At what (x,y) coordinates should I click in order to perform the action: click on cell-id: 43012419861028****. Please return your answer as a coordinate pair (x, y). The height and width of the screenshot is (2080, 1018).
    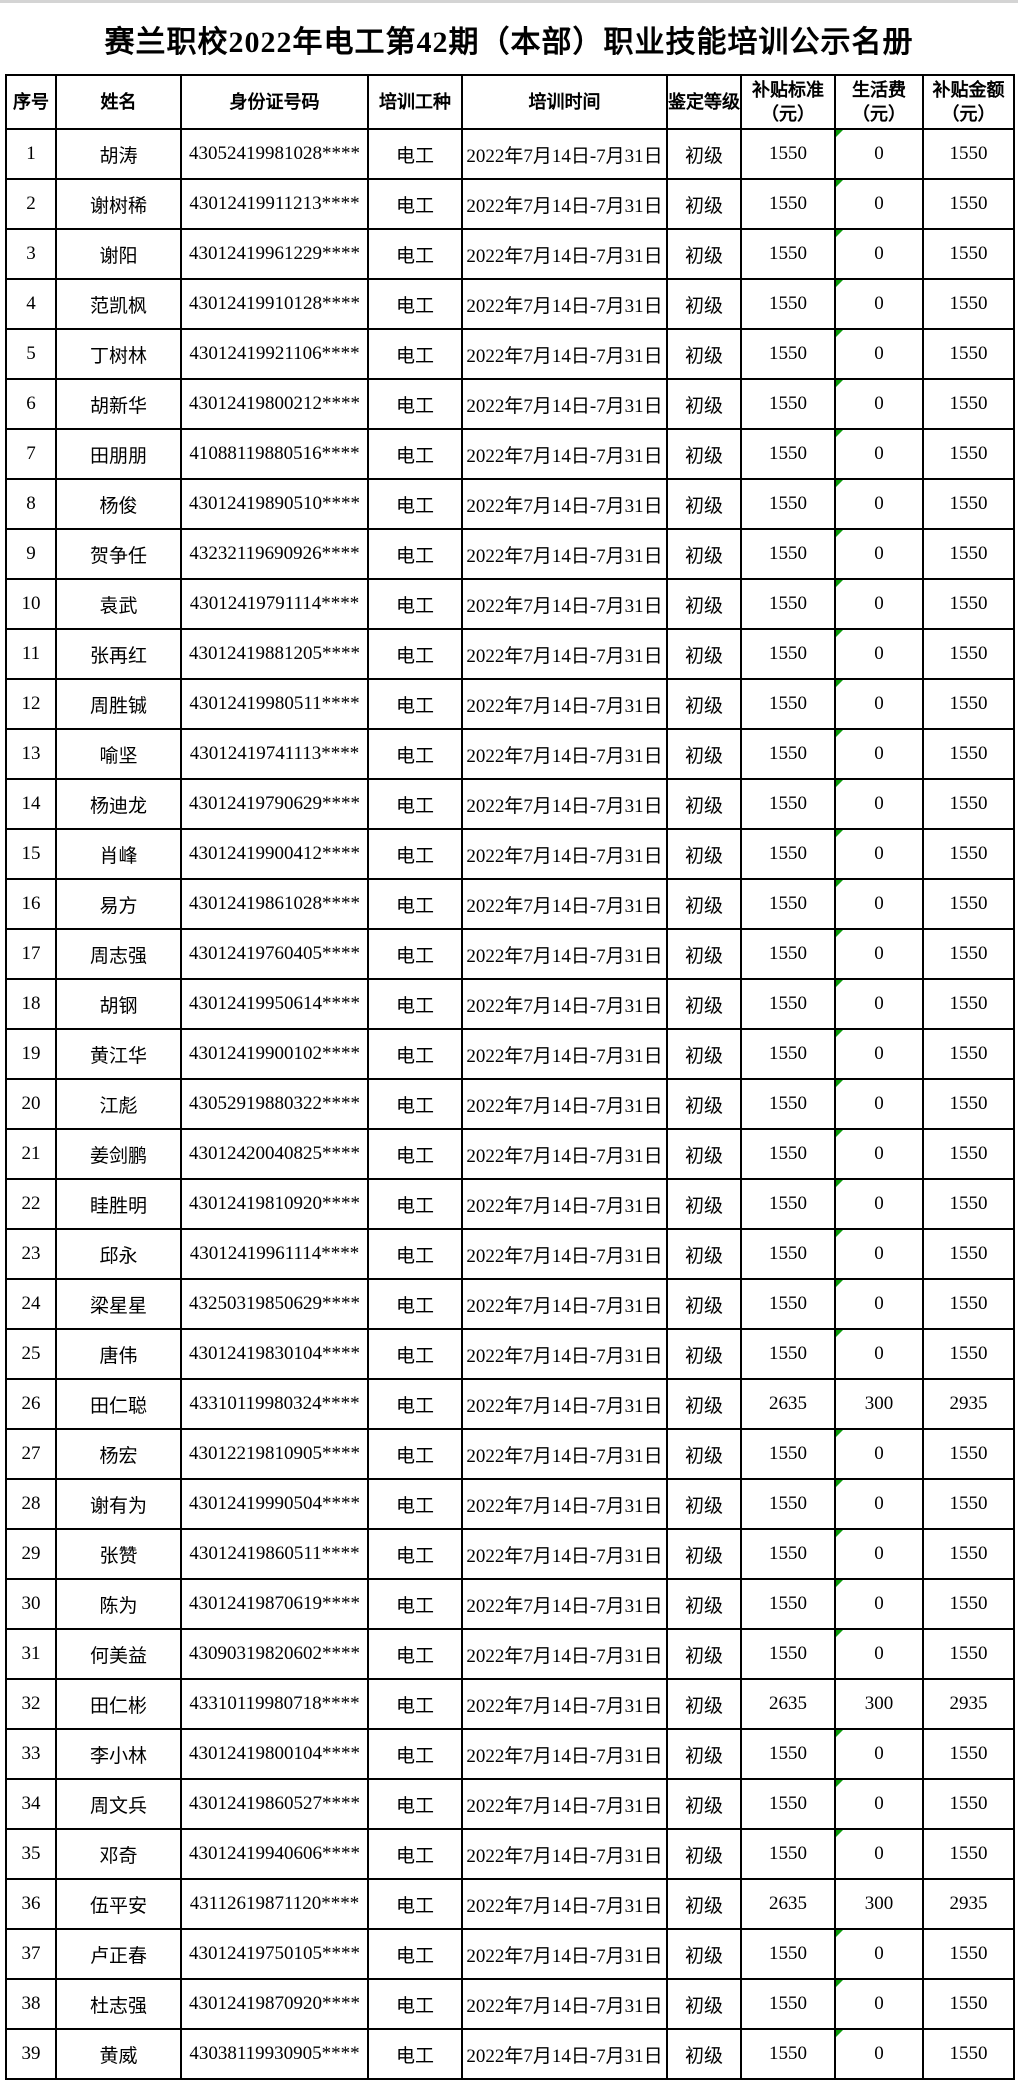
    Looking at the image, I should click on (274, 904).